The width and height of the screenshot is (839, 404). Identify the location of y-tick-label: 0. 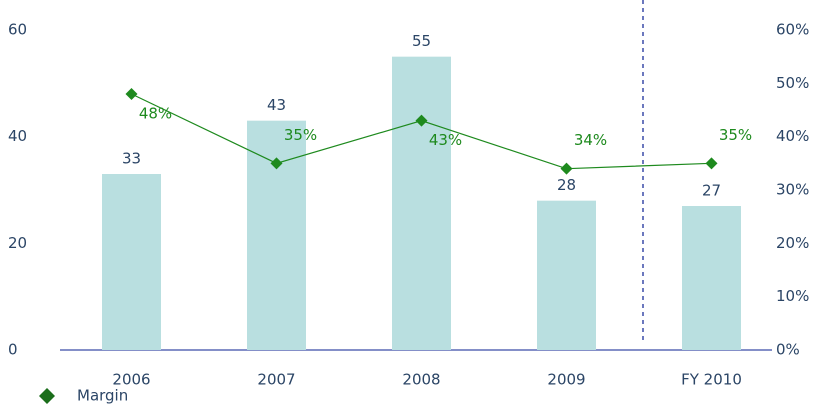
(13, 350).